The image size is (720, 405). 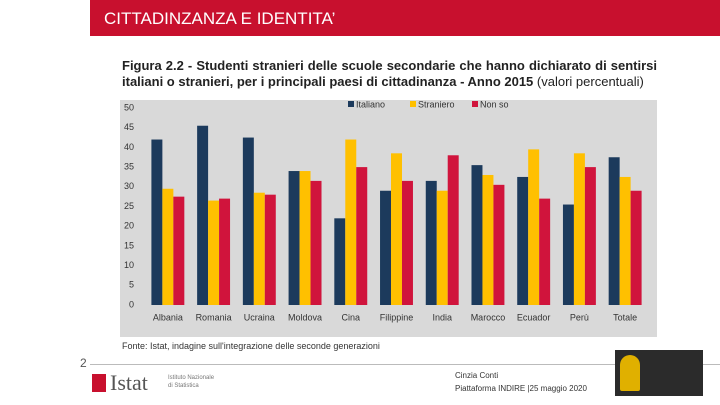 I want to click on y-tick-label: 20, so click(x=129, y=226).